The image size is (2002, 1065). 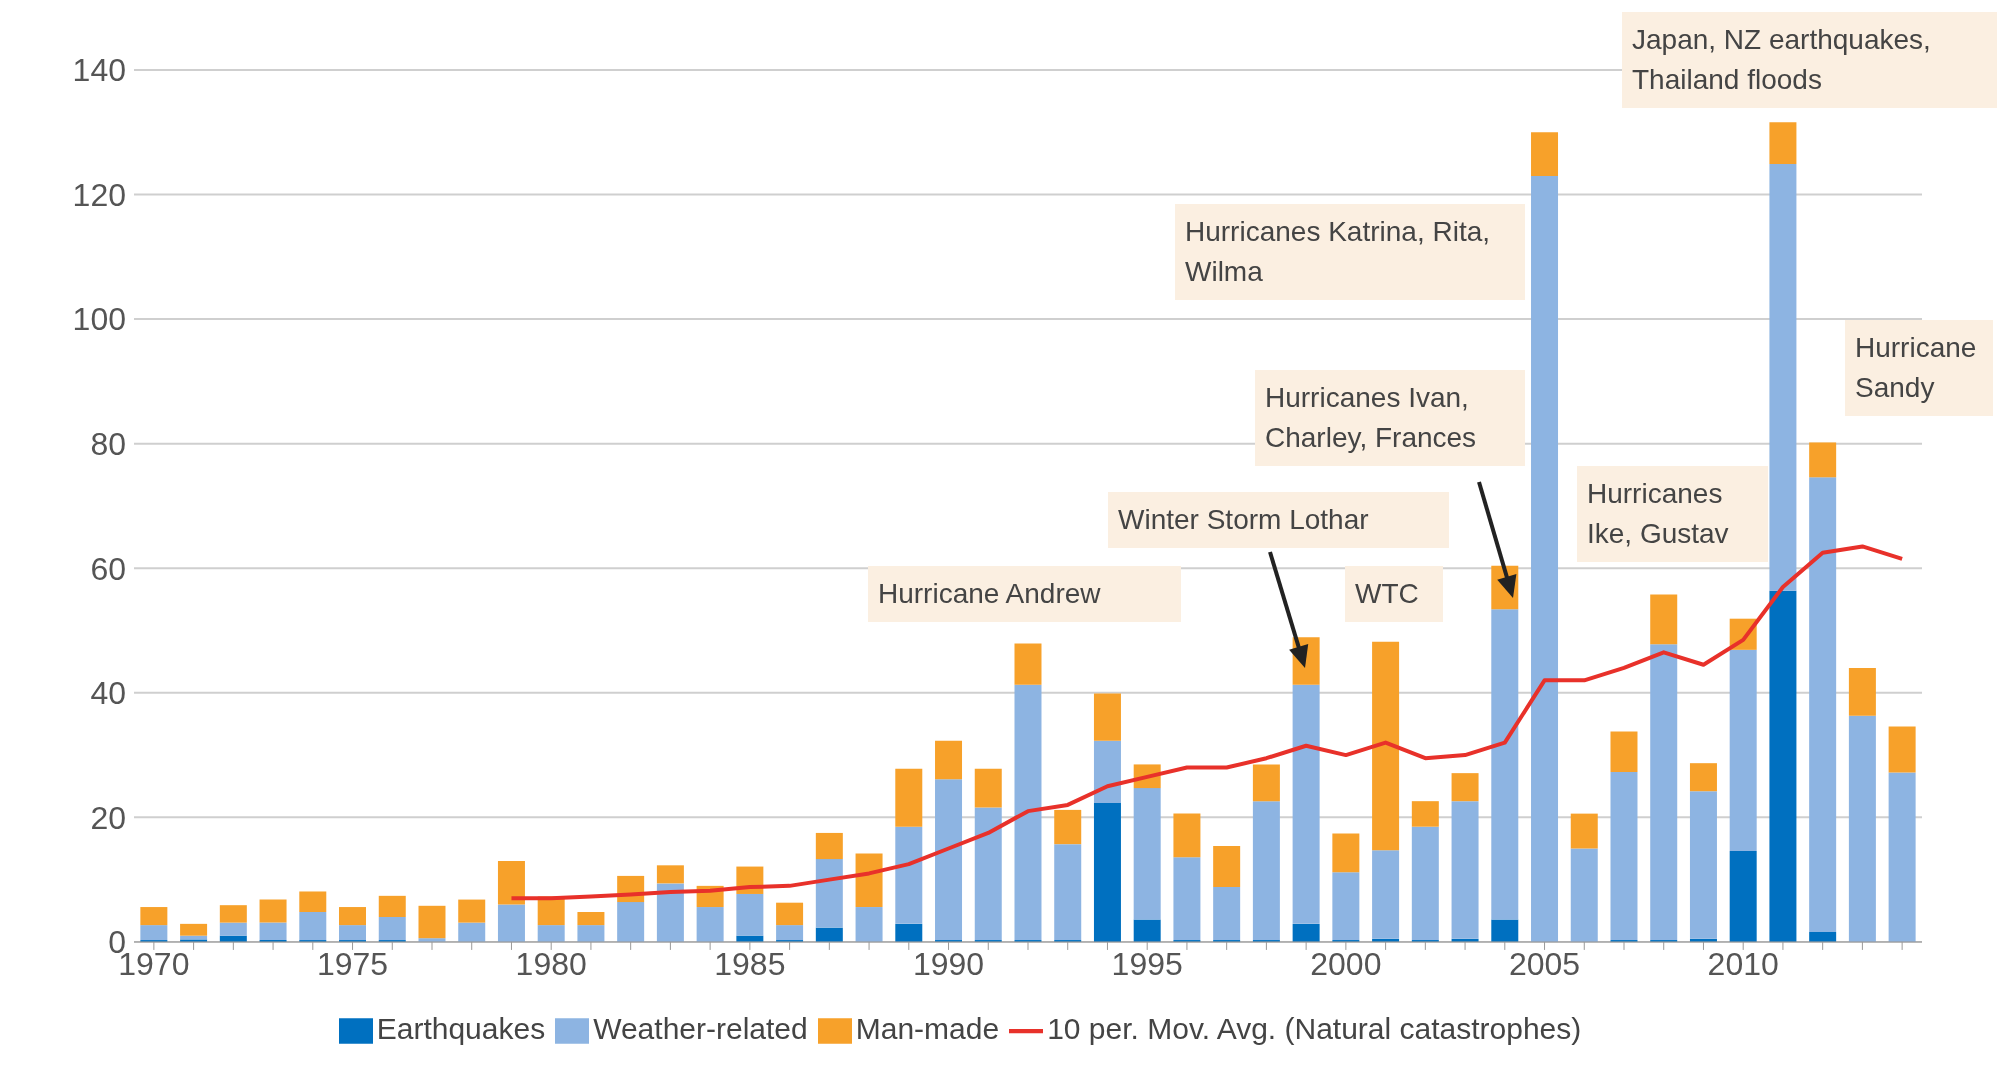 What do you see at coordinates (1314, 1028) in the screenshot?
I see `legend-label: 10 per. Mov. Avg. (Natural catastrophes)` at bounding box center [1314, 1028].